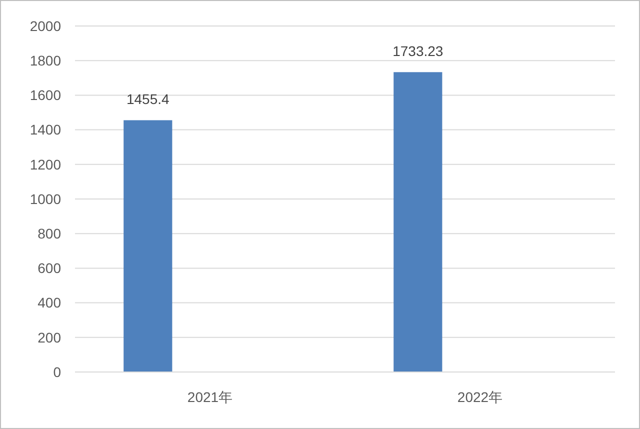  What do you see at coordinates (46, 95) in the screenshot?
I see `y-tick-label: 1600` at bounding box center [46, 95].